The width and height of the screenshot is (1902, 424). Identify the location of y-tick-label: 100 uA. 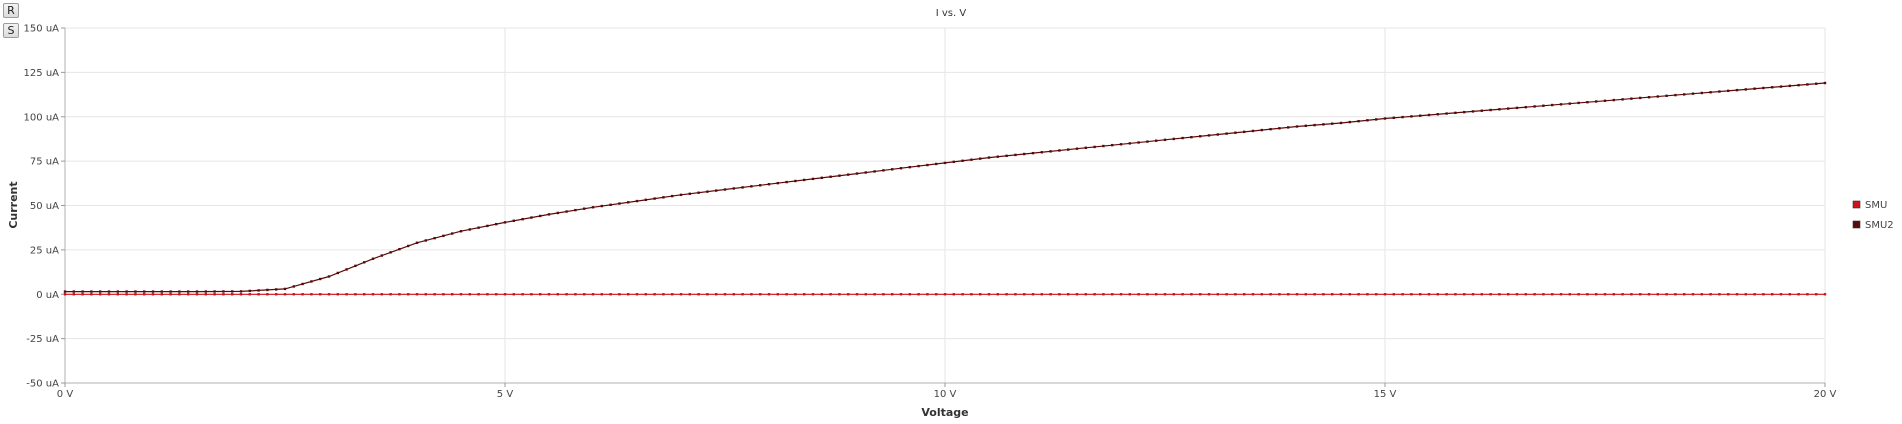
(42, 117).